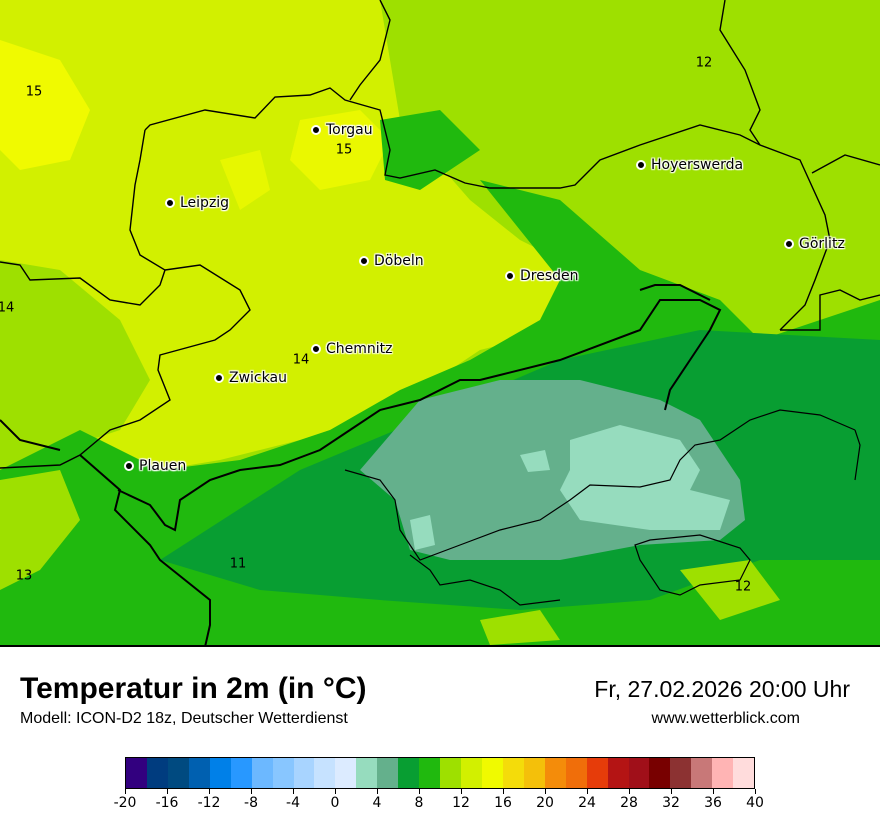 Image resolution: width=880 pixels, height=830 pixels. What do you see at coordinates (697, 165) in the screenshot?
I see `city-label: Hoyerswerda` at bounding box center [697, 165].